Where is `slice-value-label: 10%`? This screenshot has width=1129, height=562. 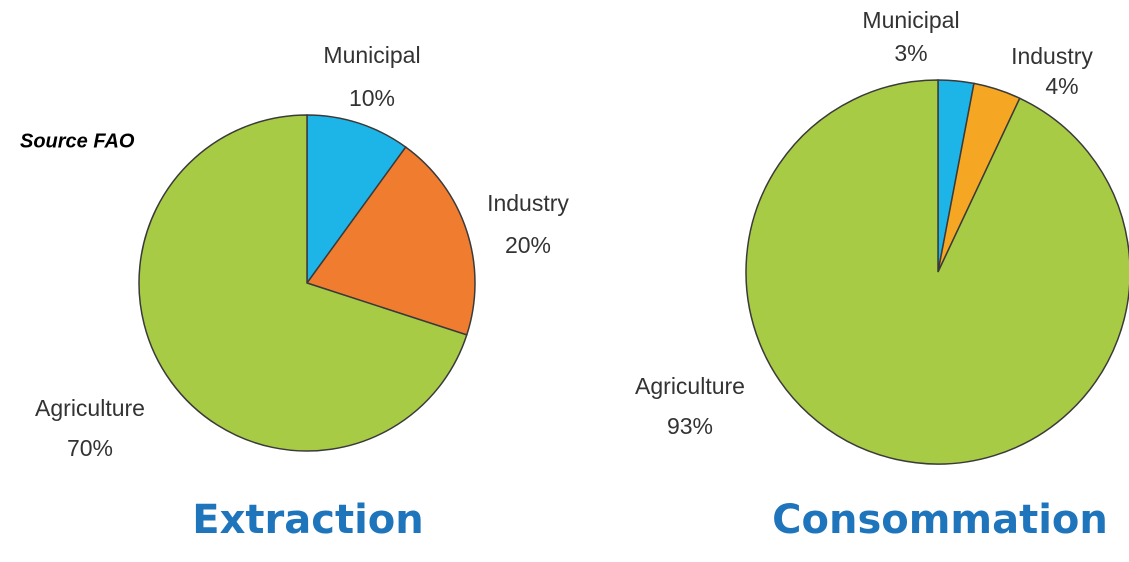 slice-value-label: 10% is located at coordinates (372, 98).